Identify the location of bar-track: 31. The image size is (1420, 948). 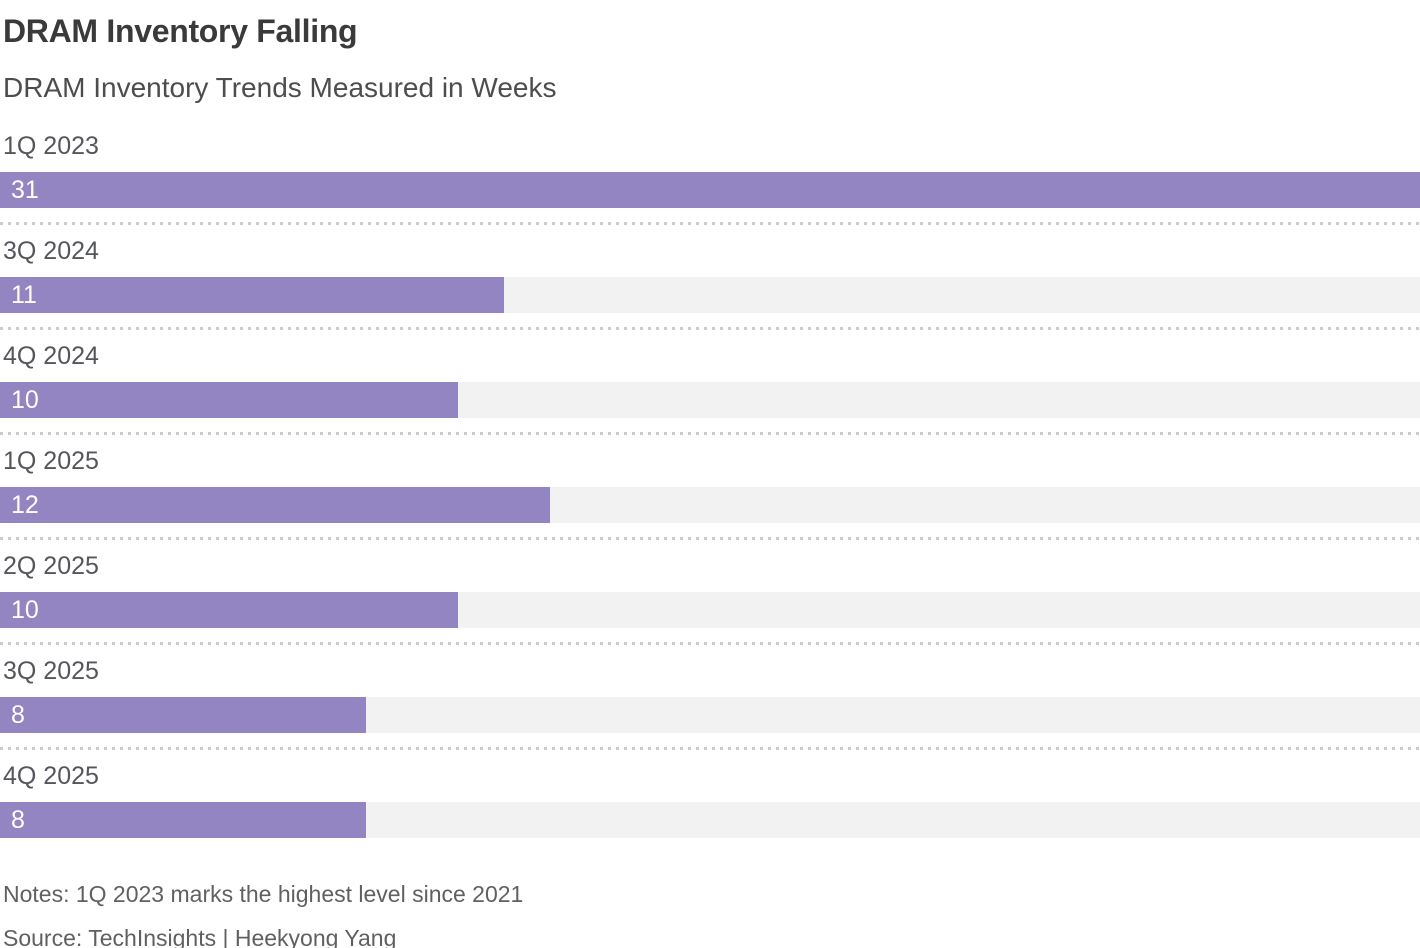
(710, 190).